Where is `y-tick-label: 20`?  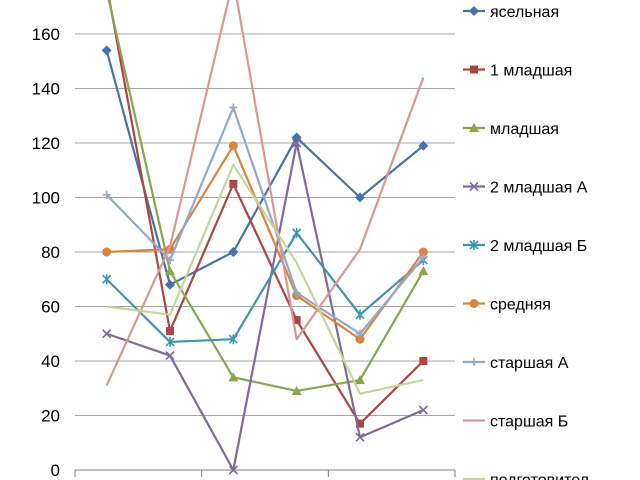
y-tick-label: 20 is located at coordinates (50, 416).